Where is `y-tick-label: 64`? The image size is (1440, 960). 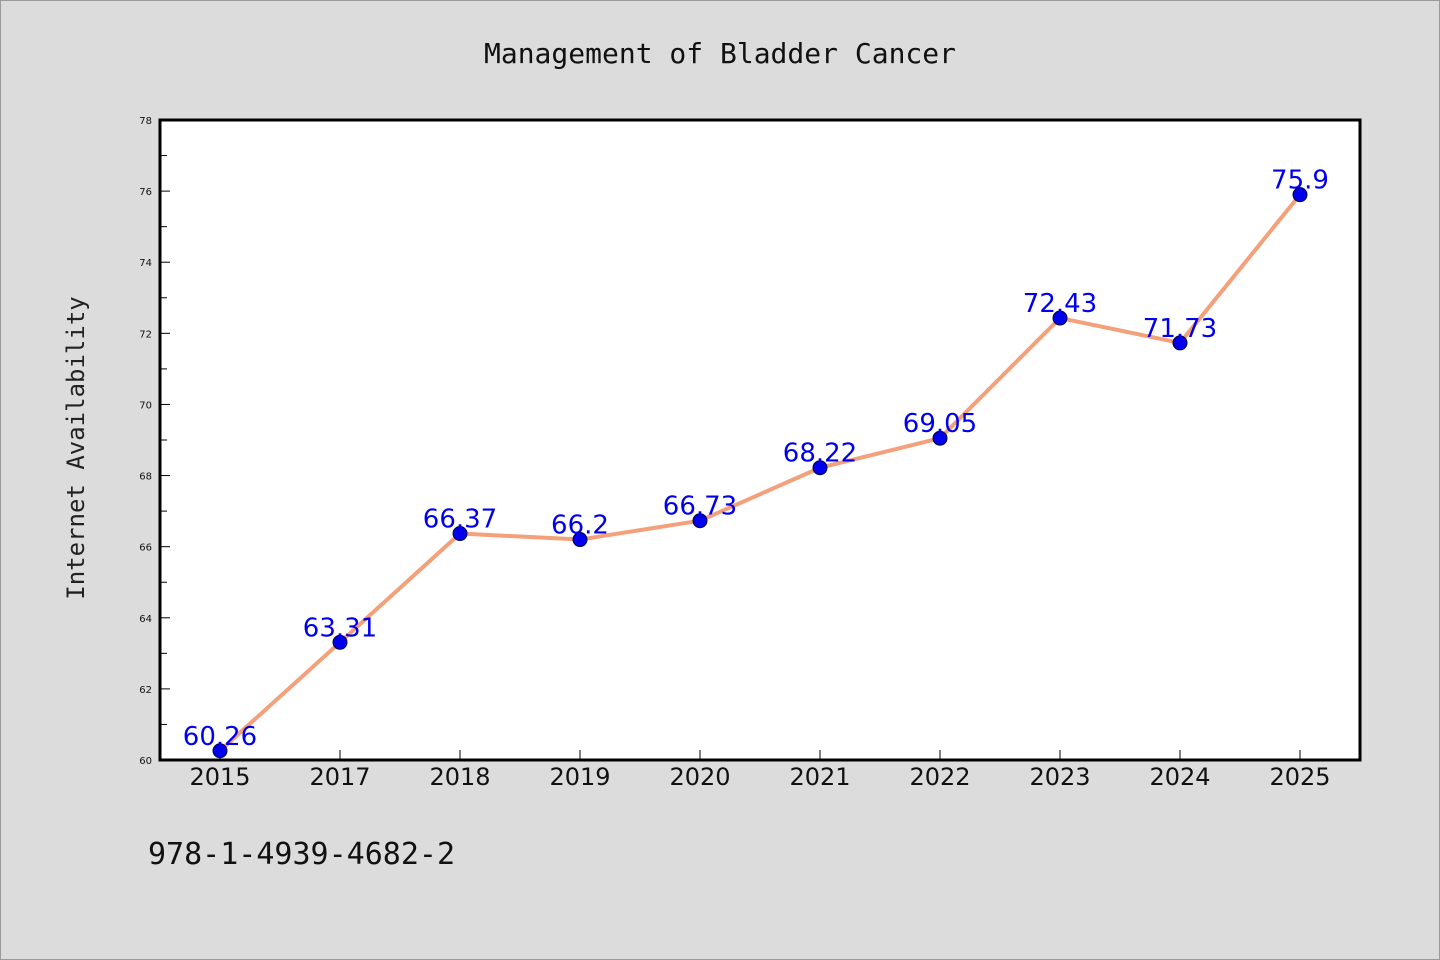
y-tick-label: 64 is located at coordinates (145, 619).